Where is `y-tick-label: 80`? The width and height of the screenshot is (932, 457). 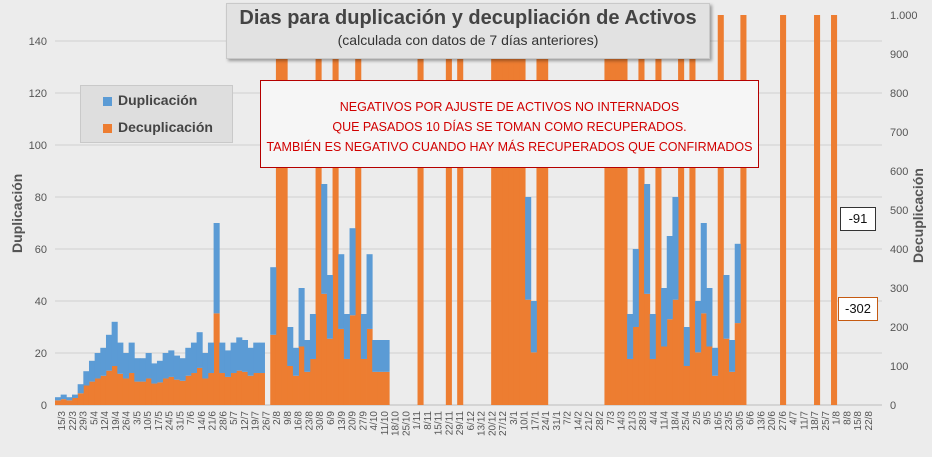 y-tick-label: 80 is located at coordinates (41, 198).